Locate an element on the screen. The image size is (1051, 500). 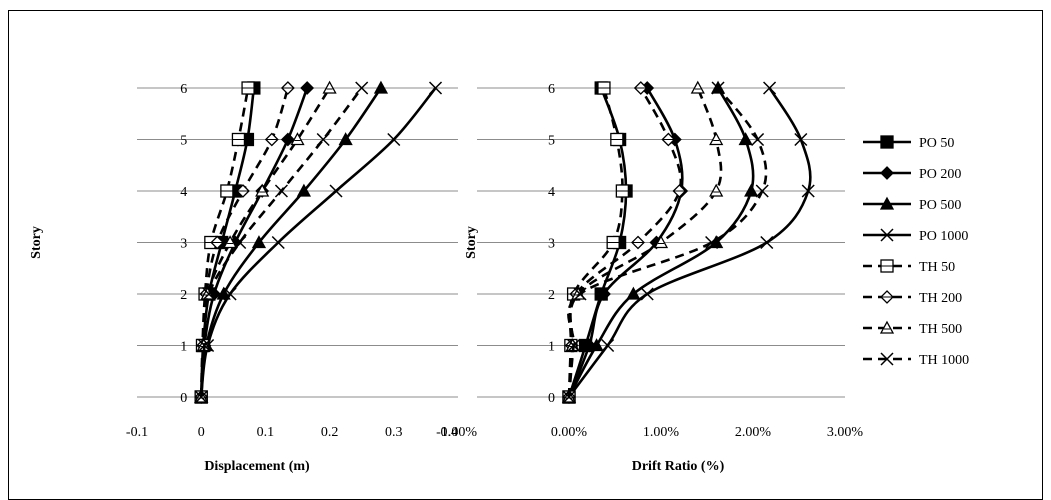
legend-item: TH 200 is located at coordinates (912, 298).